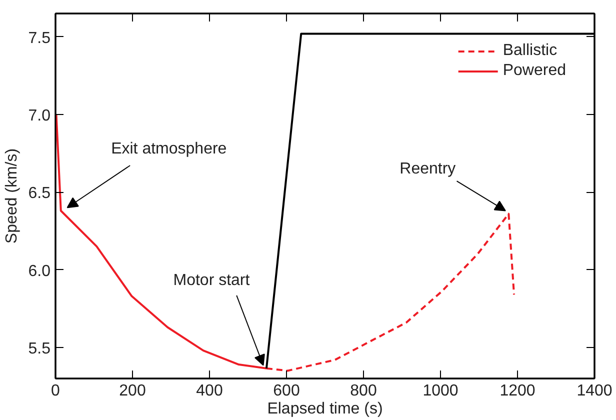 The height and width of the screenshot is (420, 616). I want to click on legend-label: Ballistic, so click(530, 51).